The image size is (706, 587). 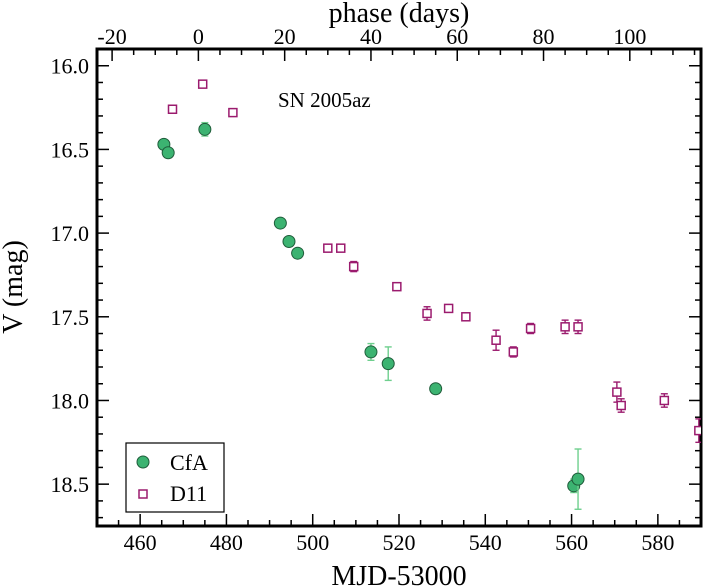 I want to click on top-axis-title: phase (days), so click(x=399, y=14).